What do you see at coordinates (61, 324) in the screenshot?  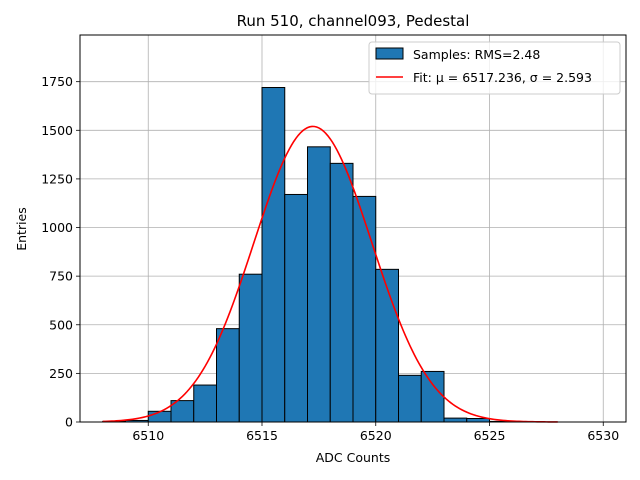 I see `y-tick-label: 500` at bounding box center [61, 324].